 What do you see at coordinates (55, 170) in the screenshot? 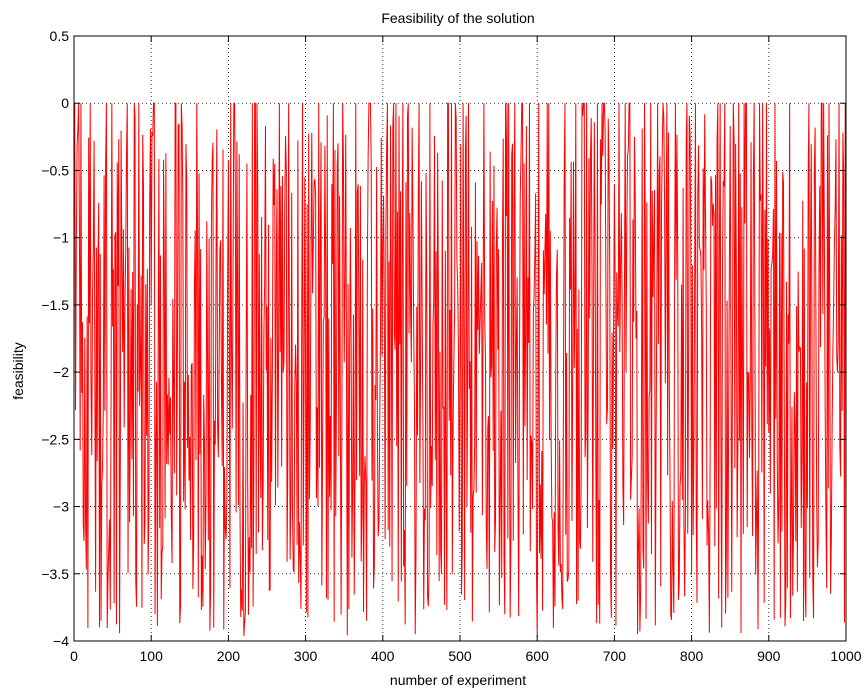
I see `y-tick-label: −0.5` at bounding box center [55, 170].